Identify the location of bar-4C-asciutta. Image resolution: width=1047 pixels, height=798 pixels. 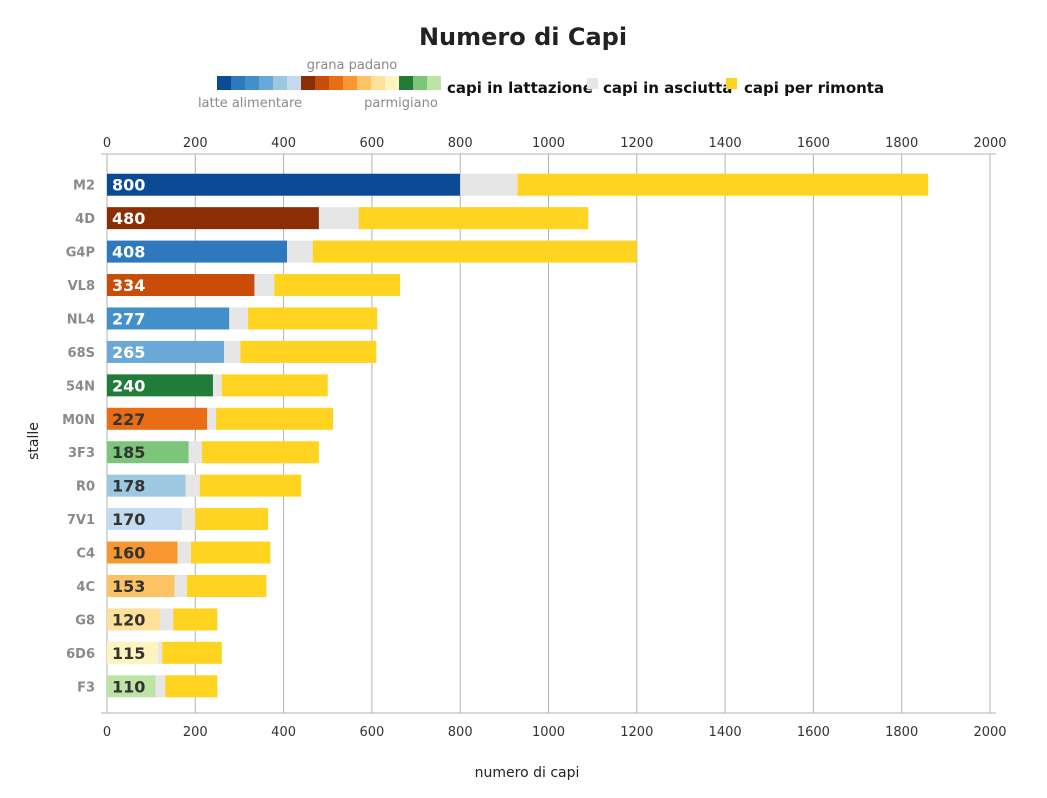
(180, 585).